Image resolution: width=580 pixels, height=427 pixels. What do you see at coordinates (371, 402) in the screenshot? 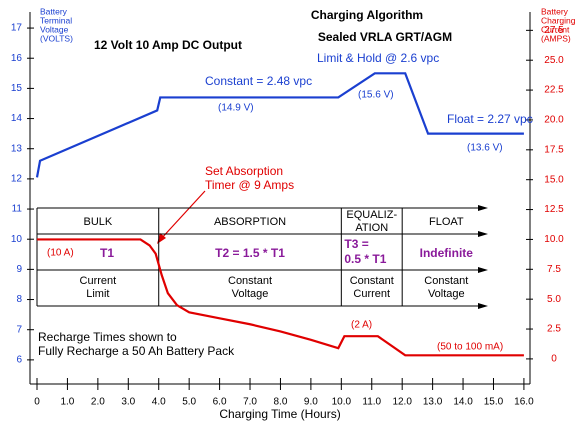
I see `x-tick-label: 11.0` at bounding box center [371, 402].